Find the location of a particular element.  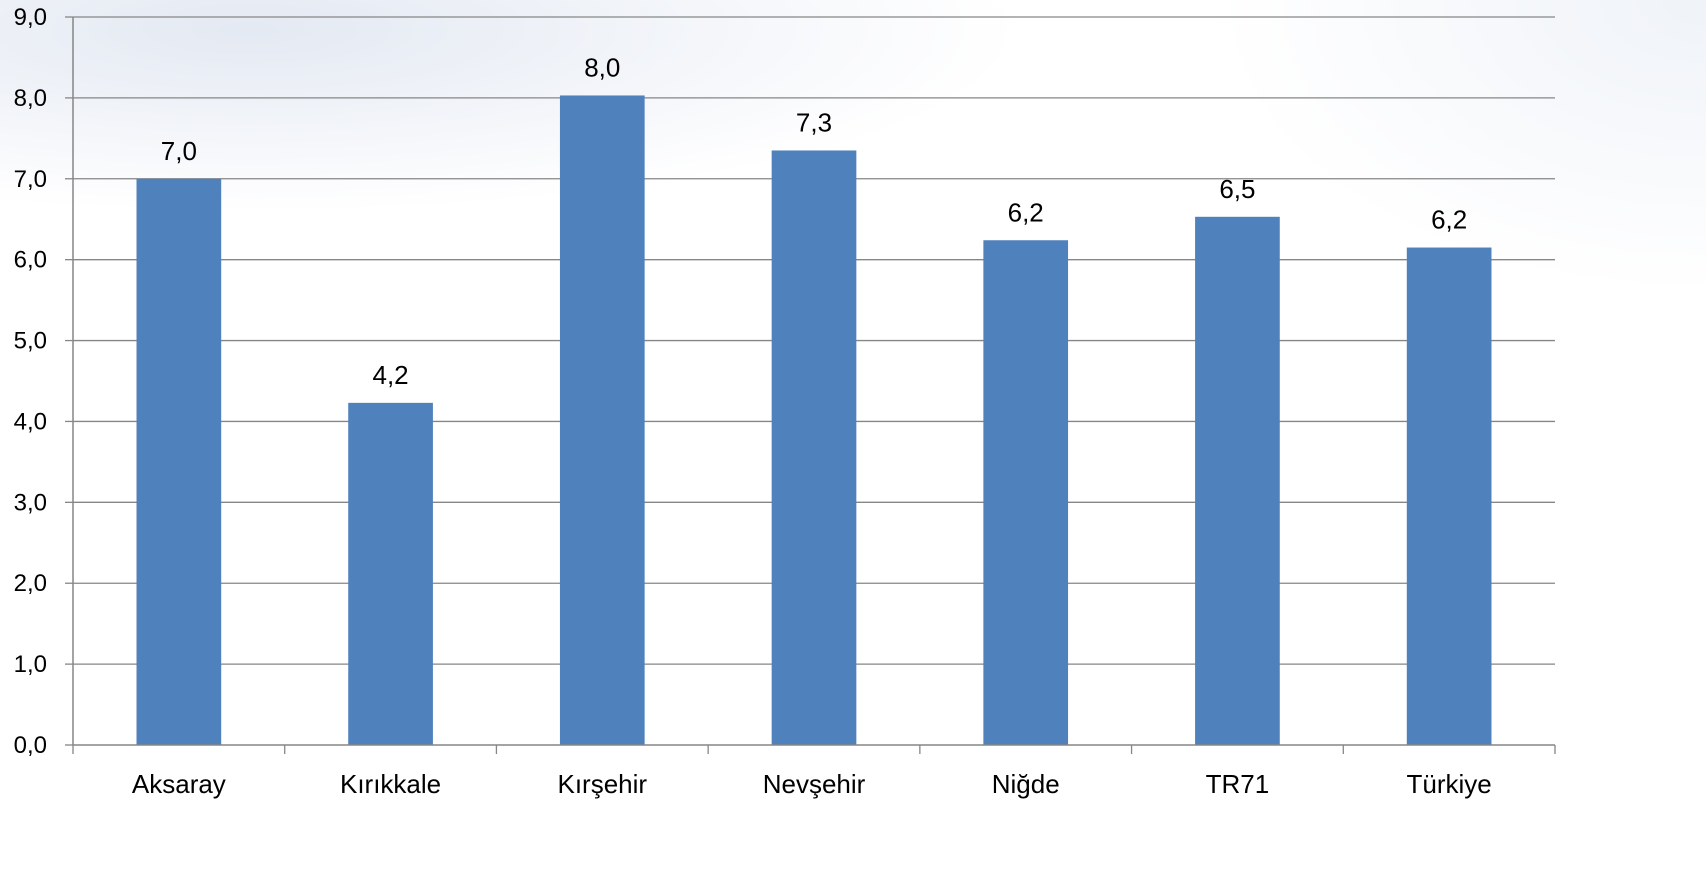

y-tick-label: 3,0 is located at coordinates (30, 502).